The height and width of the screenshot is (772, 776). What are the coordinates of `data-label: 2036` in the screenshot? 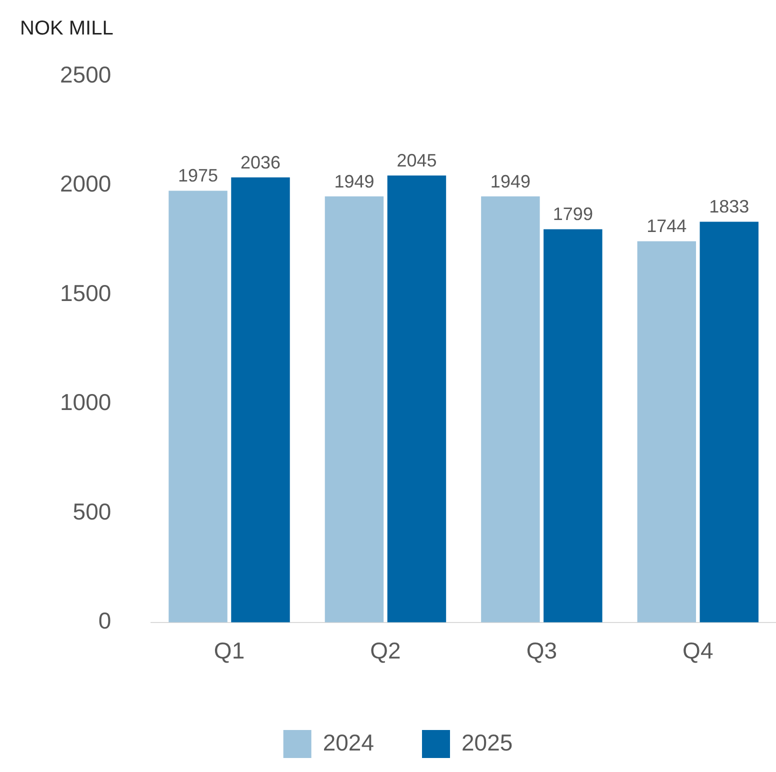 It's located at (260, 162).